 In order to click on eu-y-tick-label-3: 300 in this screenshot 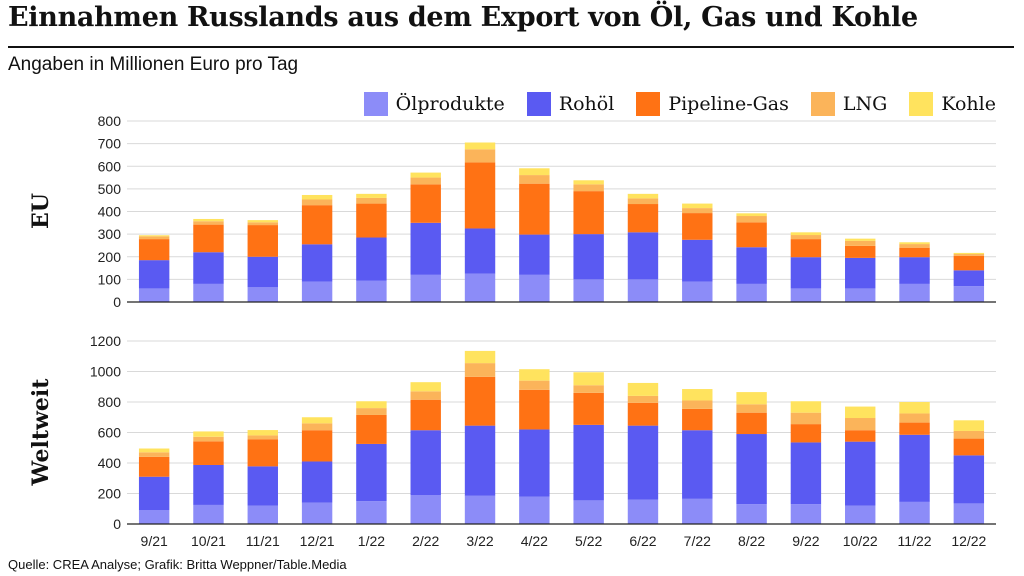, I will do `click(110, 234)`.